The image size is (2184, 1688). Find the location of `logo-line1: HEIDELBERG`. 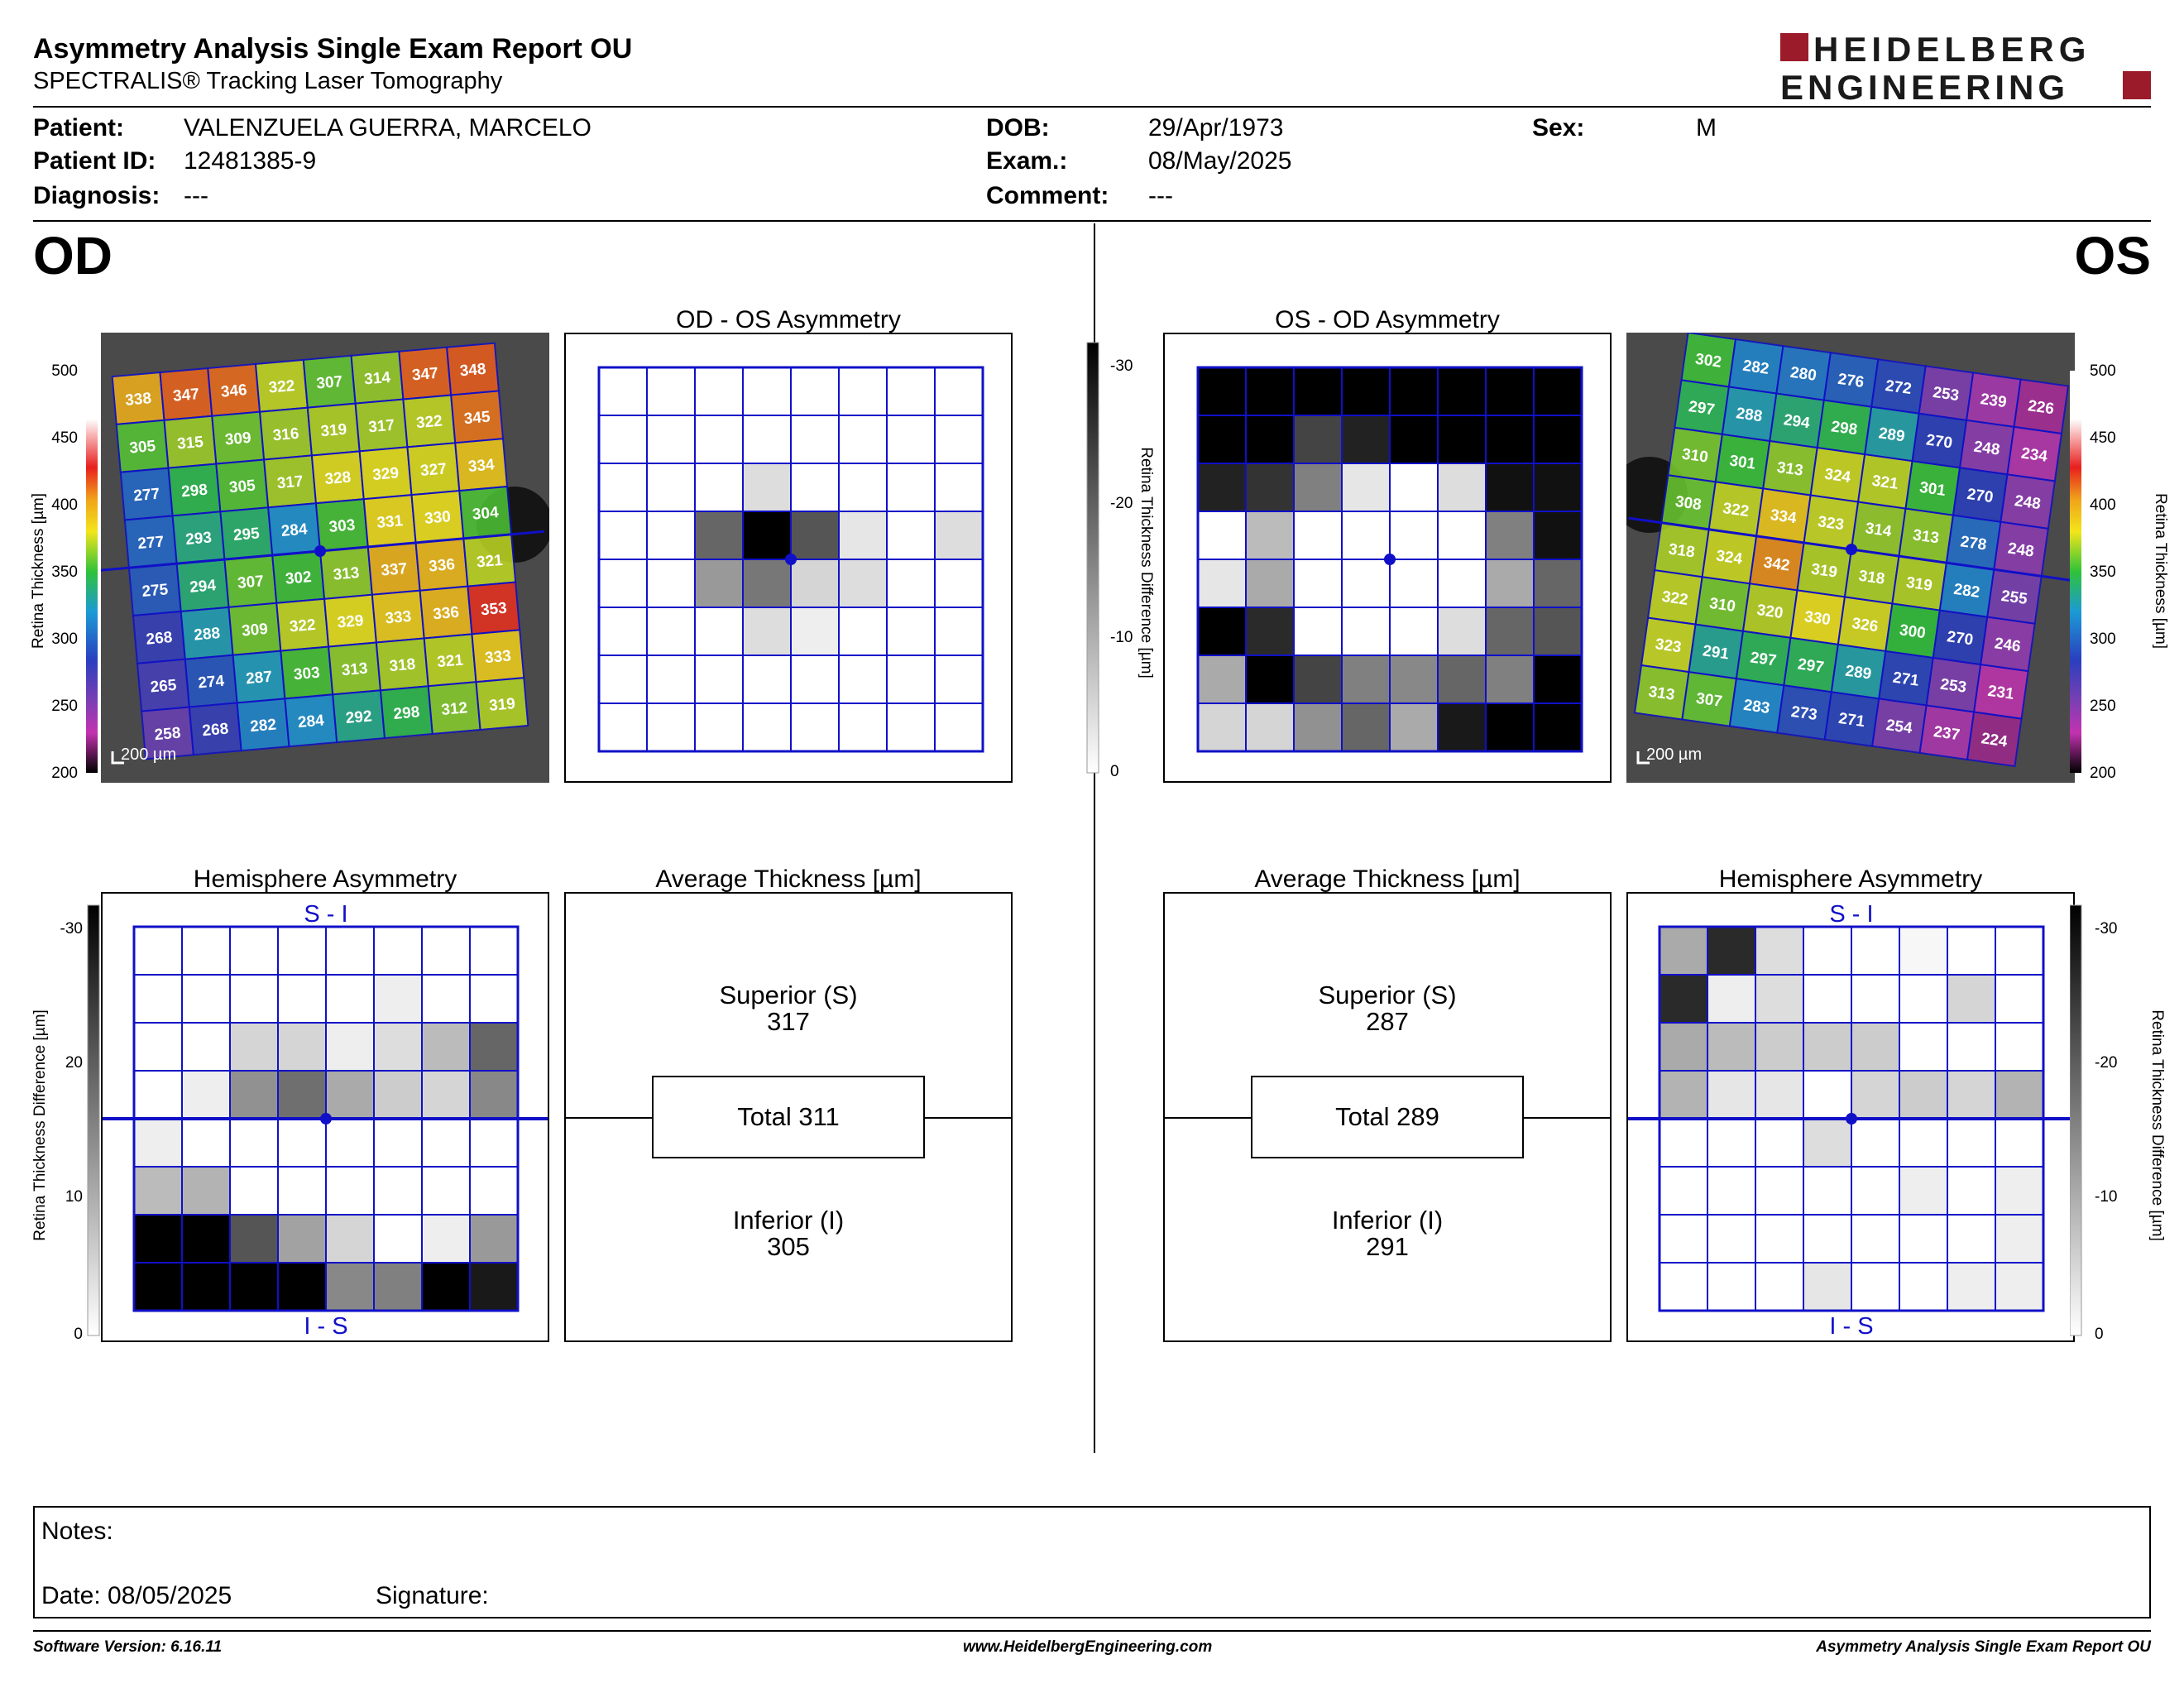

logo-line1: HEIDELBERG is located at coordinates (1952, 50).